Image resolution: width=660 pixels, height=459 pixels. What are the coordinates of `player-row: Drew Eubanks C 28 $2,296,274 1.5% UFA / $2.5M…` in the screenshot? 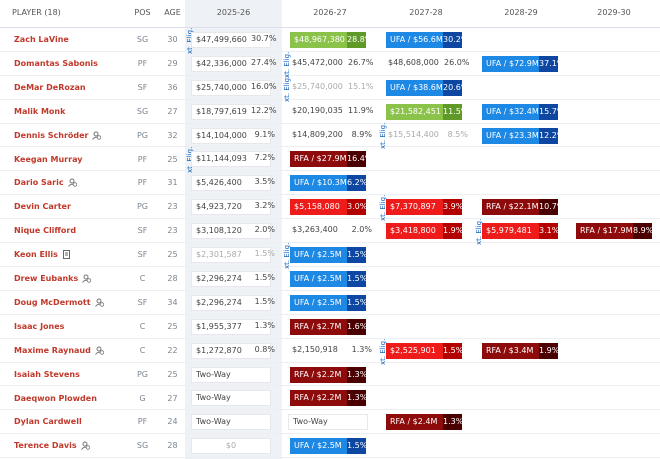 It's located at (330, 279).